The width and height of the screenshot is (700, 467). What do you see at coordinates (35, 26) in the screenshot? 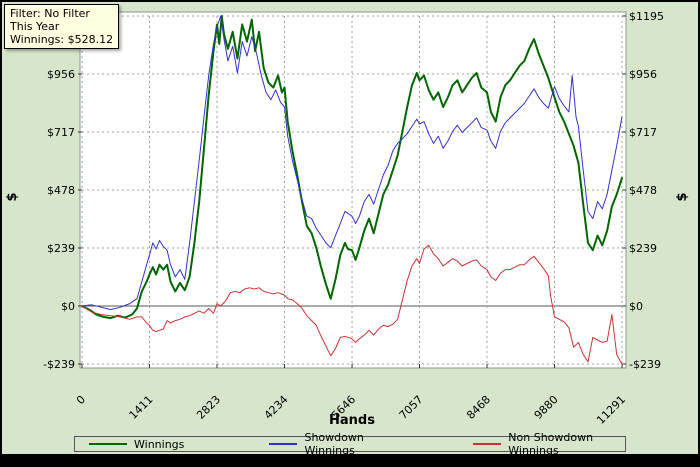
I see `tooltip-period-line: This Year` at bounding box center [35, 26].